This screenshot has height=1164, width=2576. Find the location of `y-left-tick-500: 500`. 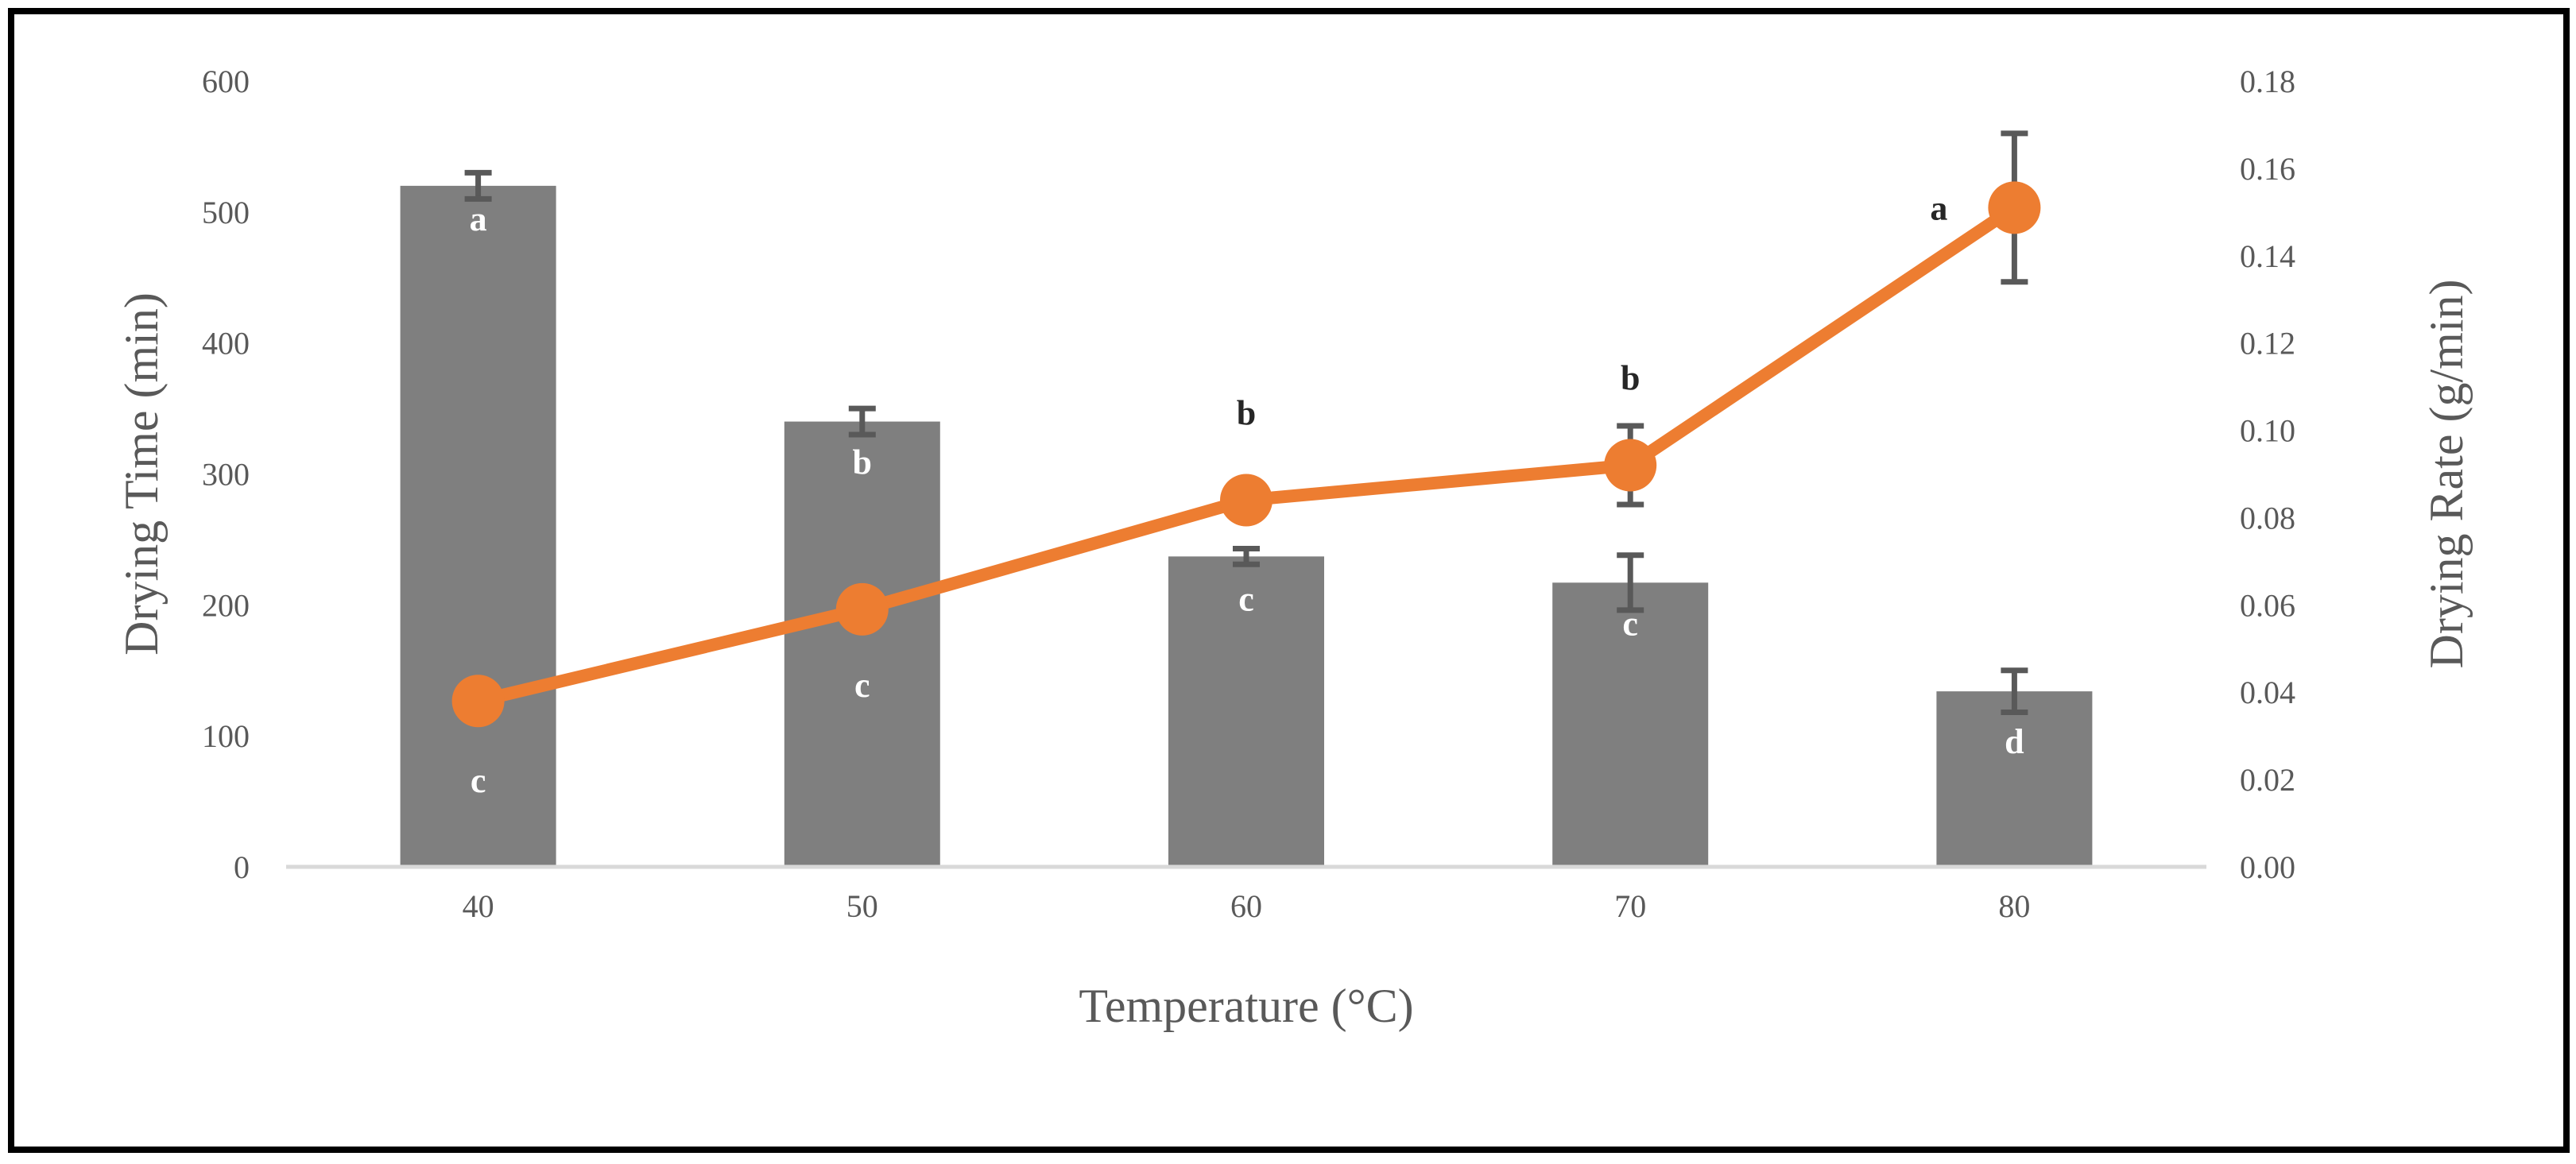

y-left-tick-500: 500 is located at coordinates (226, 212).